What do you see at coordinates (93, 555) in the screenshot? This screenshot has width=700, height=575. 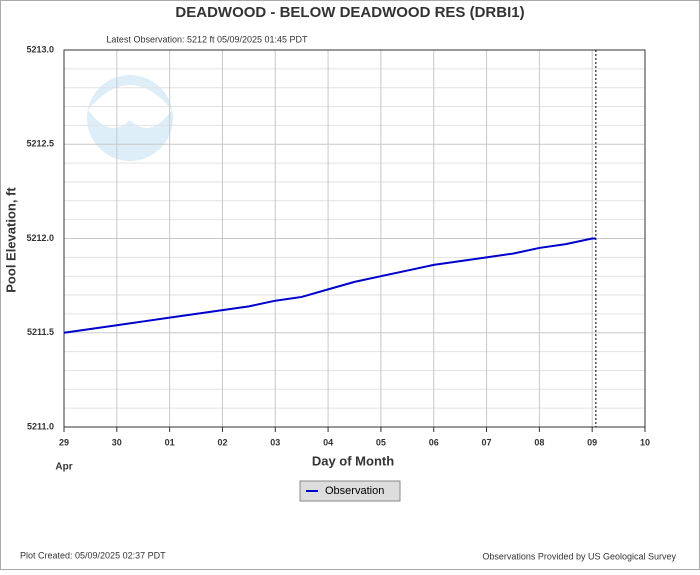 I see `footer-left: Plot Created: 05/09/2025 02:37 PDT` at bounding box center [93, 555].